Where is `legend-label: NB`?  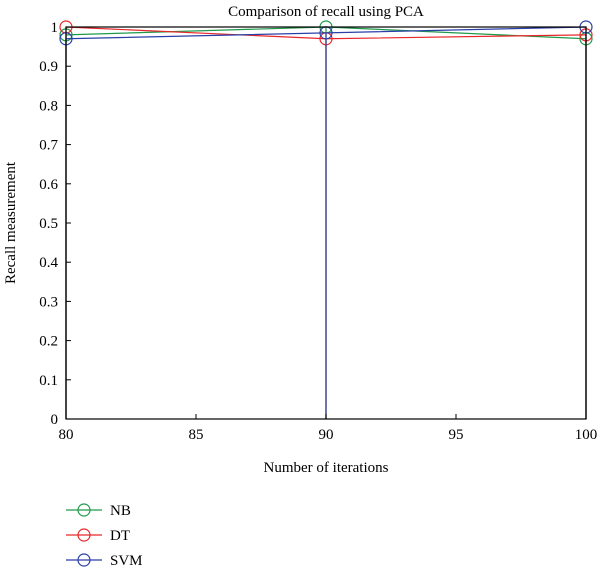
legend-label: NB is located at coordinates (120, 511).